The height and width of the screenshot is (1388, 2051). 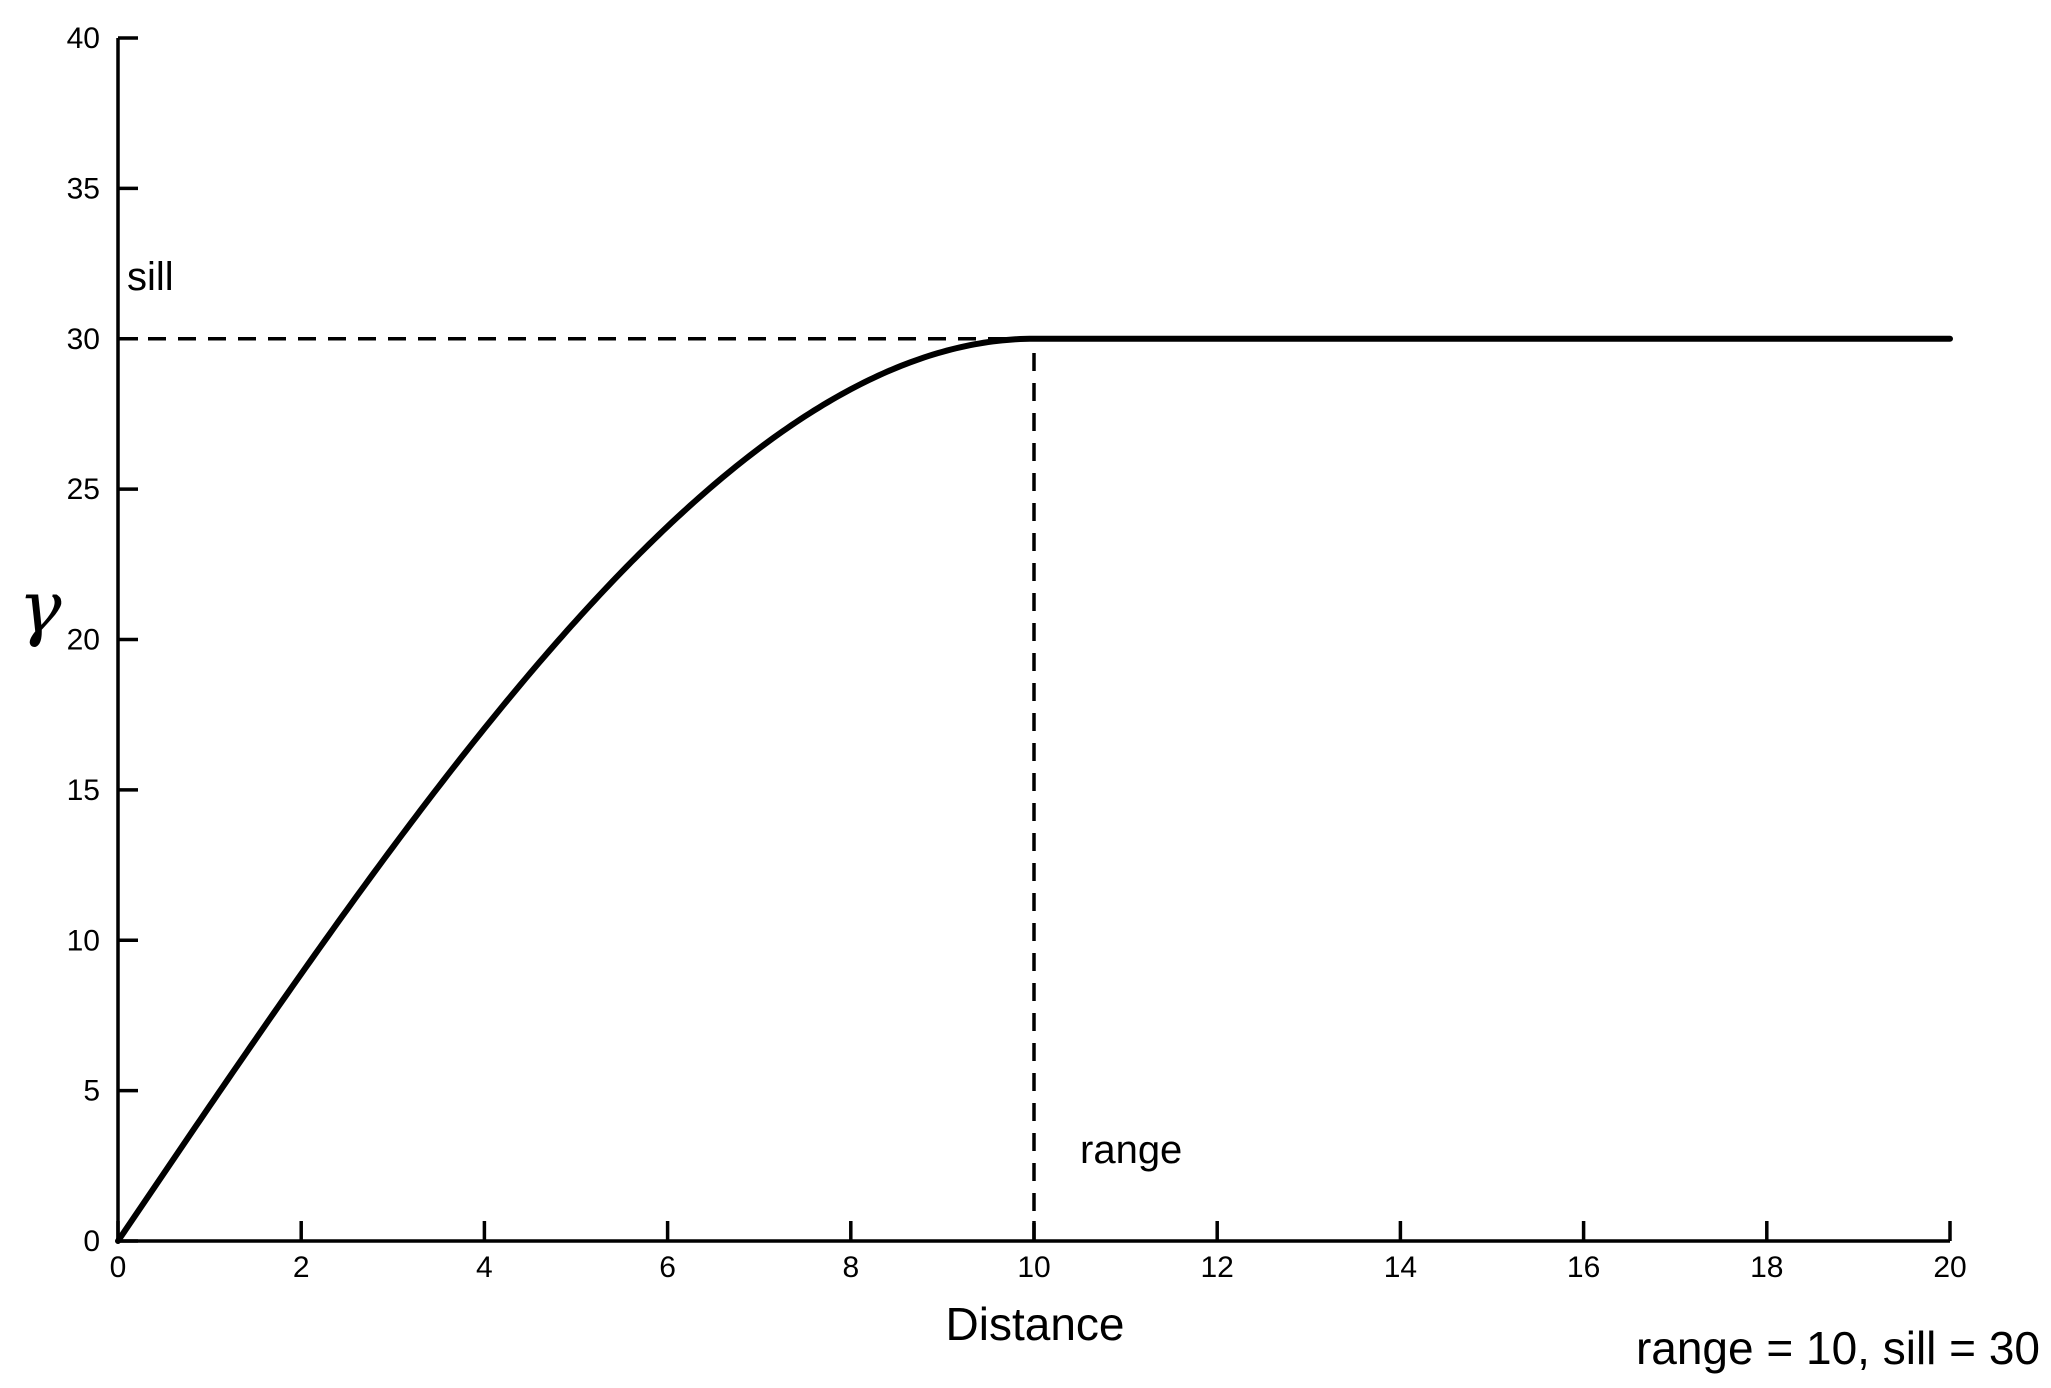 I want to click on x-tick-label-10: 10, so click(x=1033, y=1267).